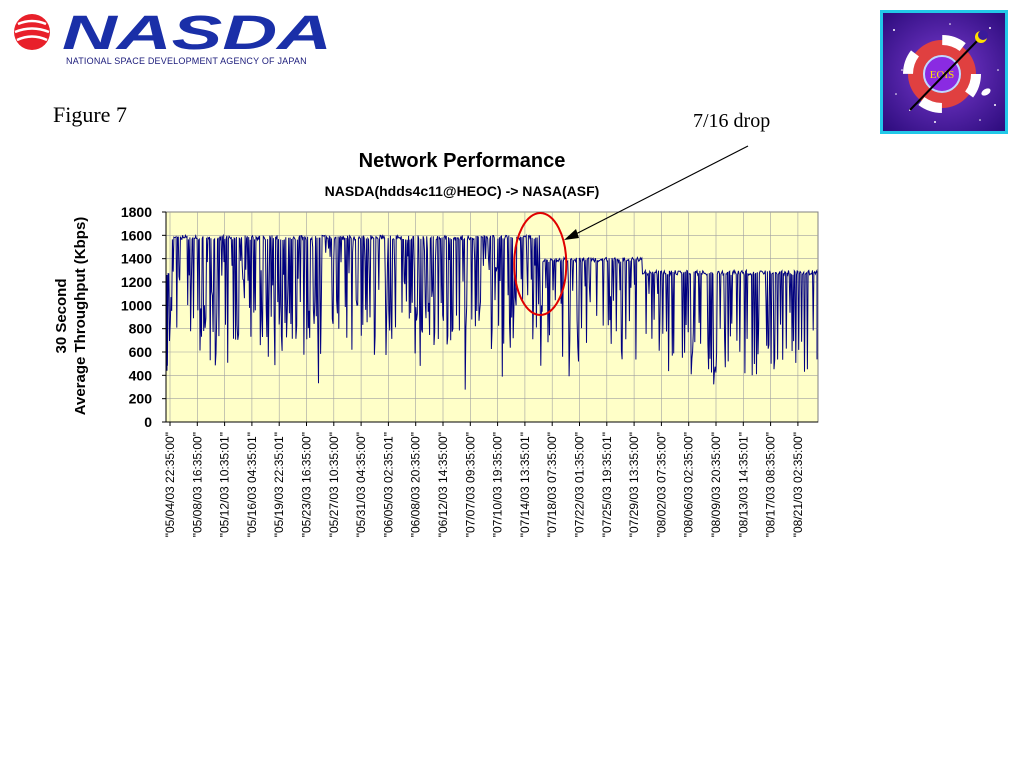 The width and height of the screenshot is (1024, 768). What do you see at coordinates (552, 484) in the screenshot?
I see `x-tick-label: "07/18/03 07:35:00"` at bounding box center [552, 484].